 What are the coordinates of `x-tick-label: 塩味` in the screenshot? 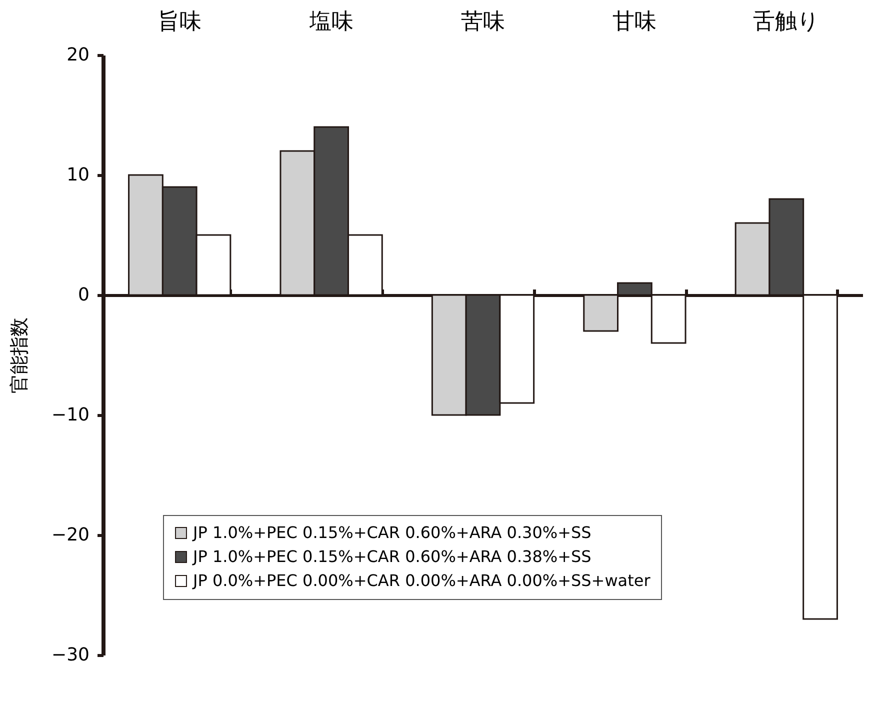 It's located at (331, 22).